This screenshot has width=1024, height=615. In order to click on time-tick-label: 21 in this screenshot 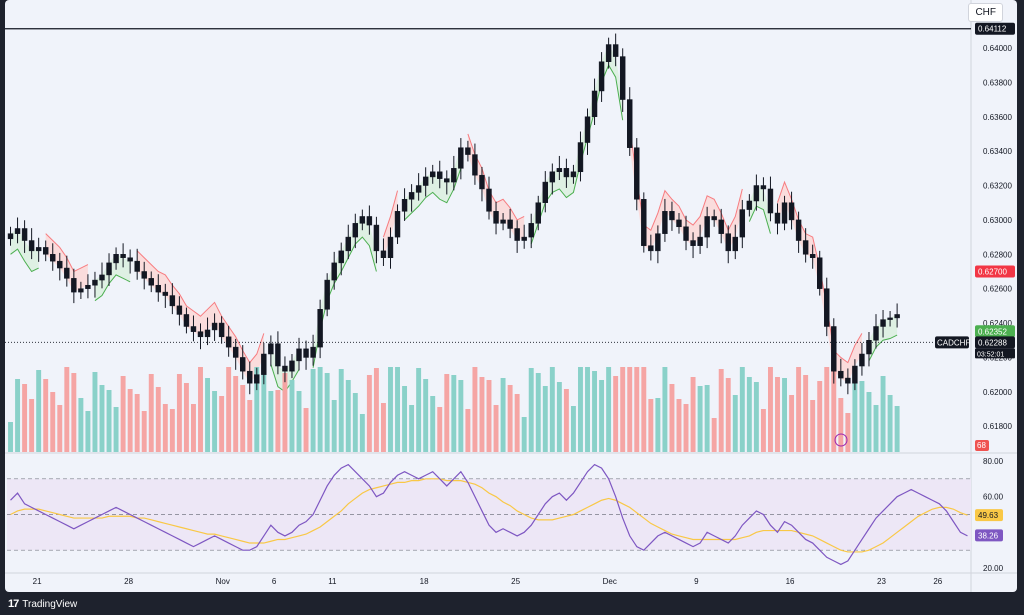, I will do `click(37, 581)`.